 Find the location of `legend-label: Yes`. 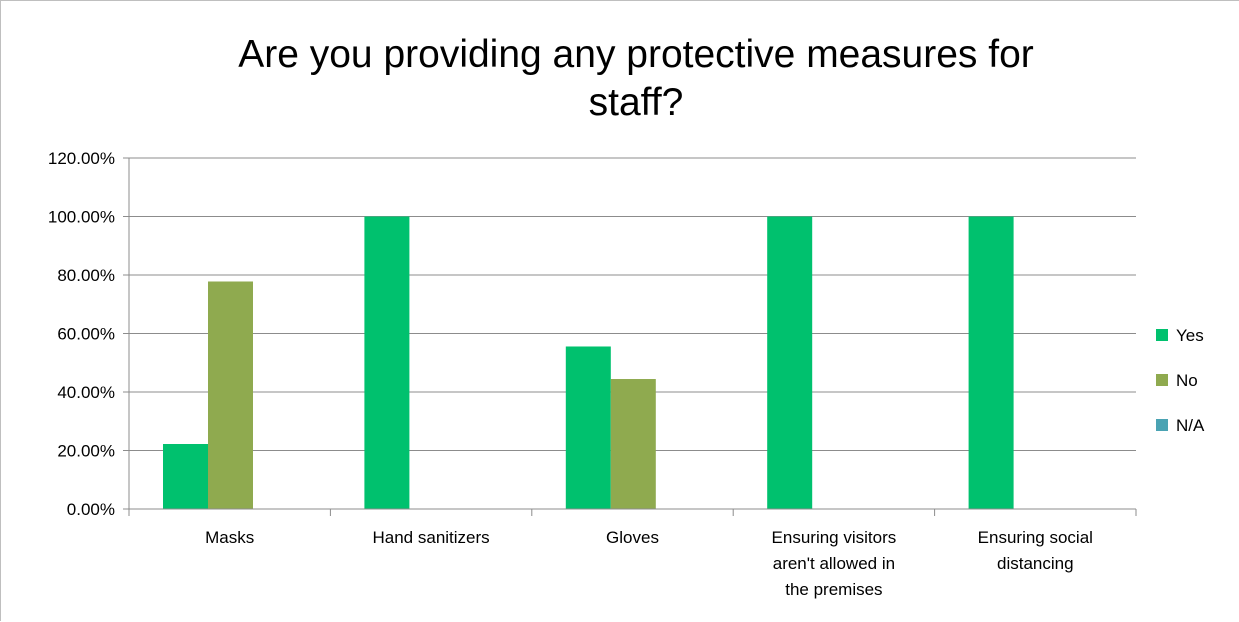

legend-label: Yes is located at coordinates (1190, 335).